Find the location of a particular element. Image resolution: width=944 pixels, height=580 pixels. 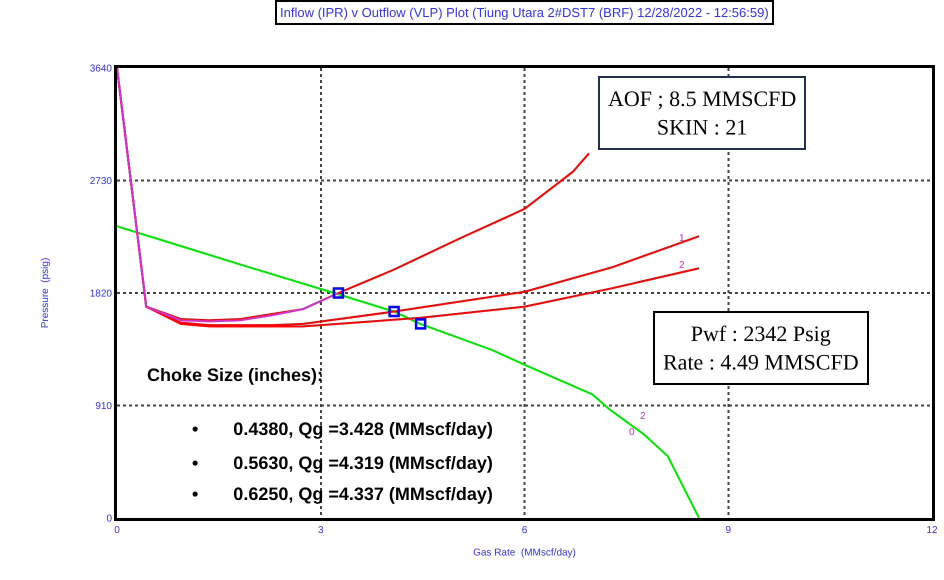

y-tick-label: 0 is located at coordinates (109, 519).